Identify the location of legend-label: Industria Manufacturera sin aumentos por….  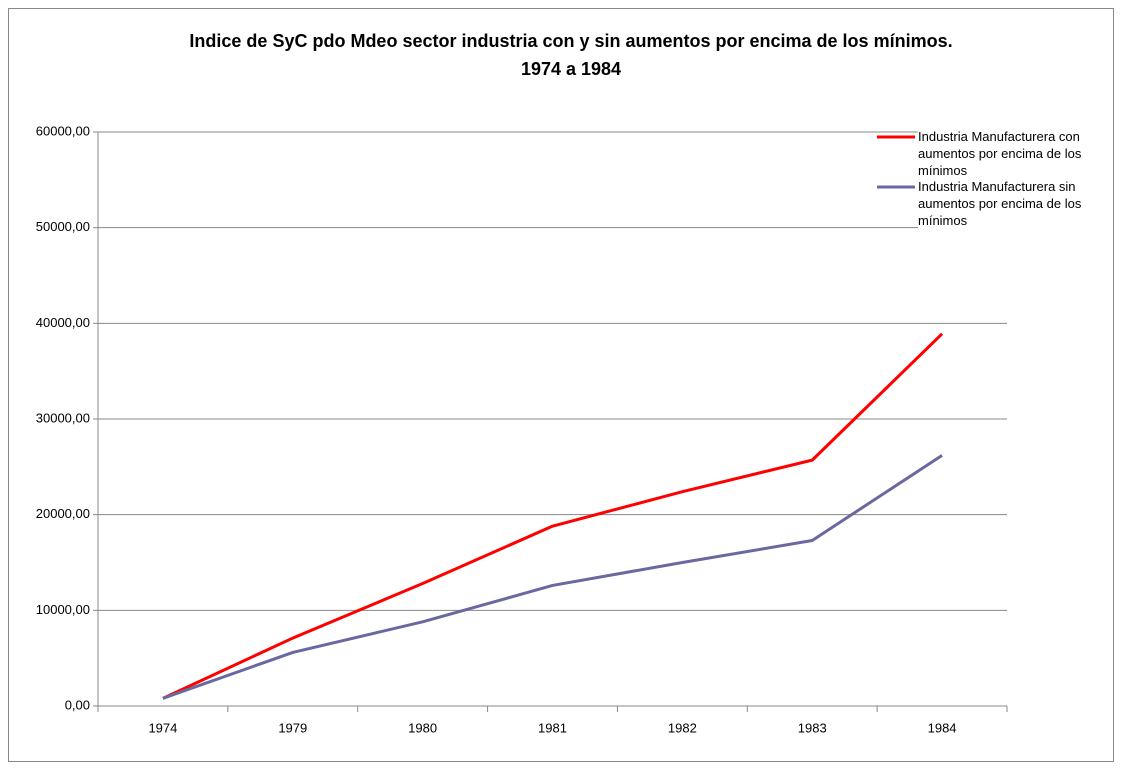
(1015, 203).